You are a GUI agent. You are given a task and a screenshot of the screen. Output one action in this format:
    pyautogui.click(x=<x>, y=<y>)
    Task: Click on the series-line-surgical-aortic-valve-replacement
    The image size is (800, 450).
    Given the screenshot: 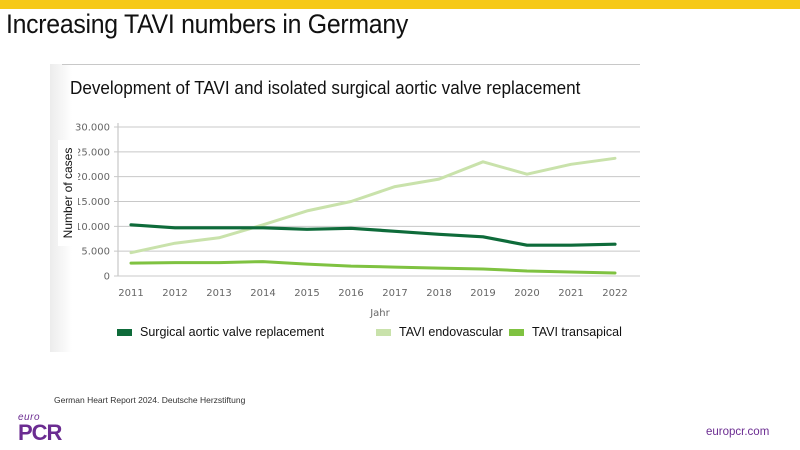 What is the action you would take?
    pyautogui.click(x=373, y=235)
    